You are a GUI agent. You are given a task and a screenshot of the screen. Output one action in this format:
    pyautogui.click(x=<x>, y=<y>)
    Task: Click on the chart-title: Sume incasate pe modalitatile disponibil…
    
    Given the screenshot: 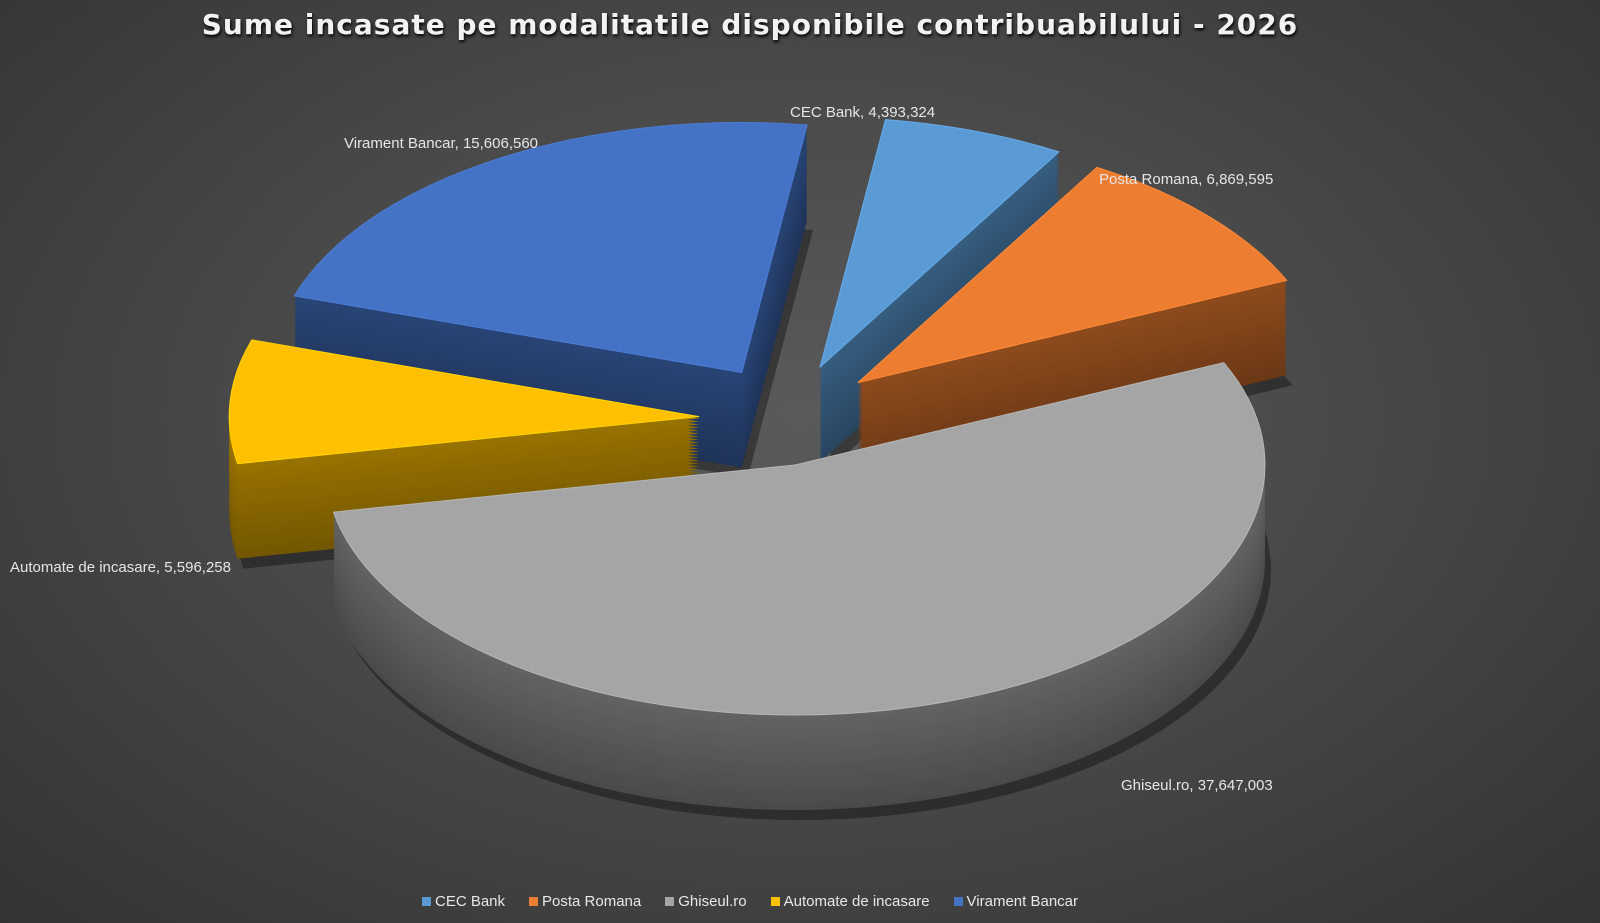 What is the action you would take?
    pyautogui.click(x=750, y=24)
    